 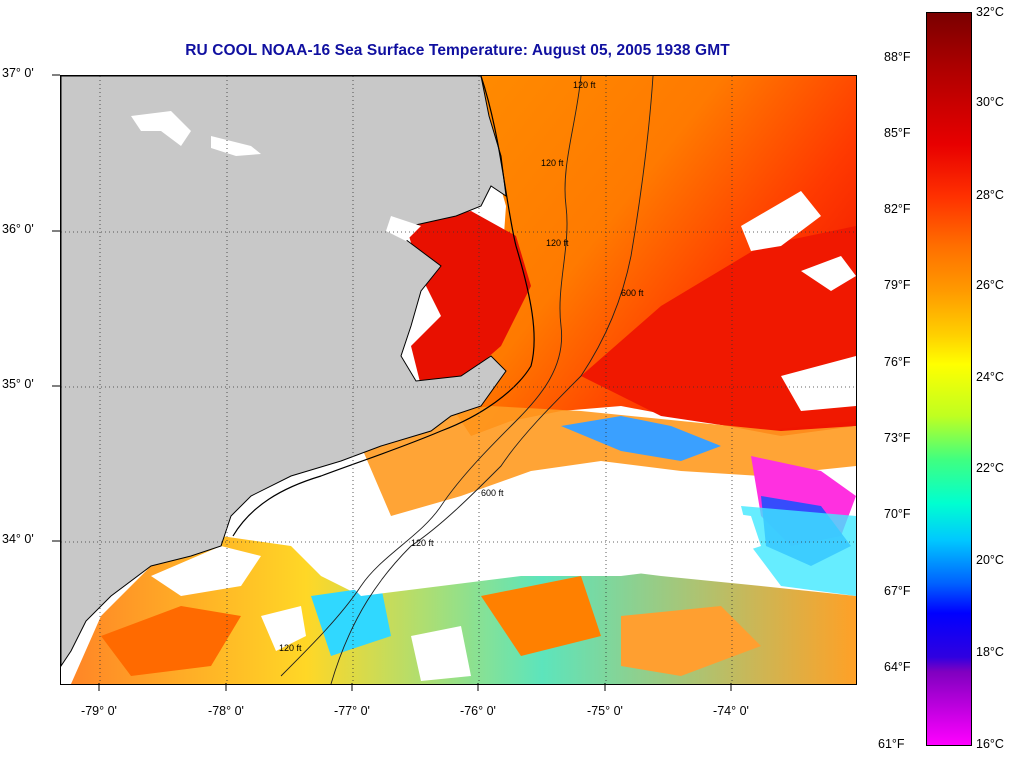 I want to click on colorbar-c-label: 20°C, so click(x=990, y=560).